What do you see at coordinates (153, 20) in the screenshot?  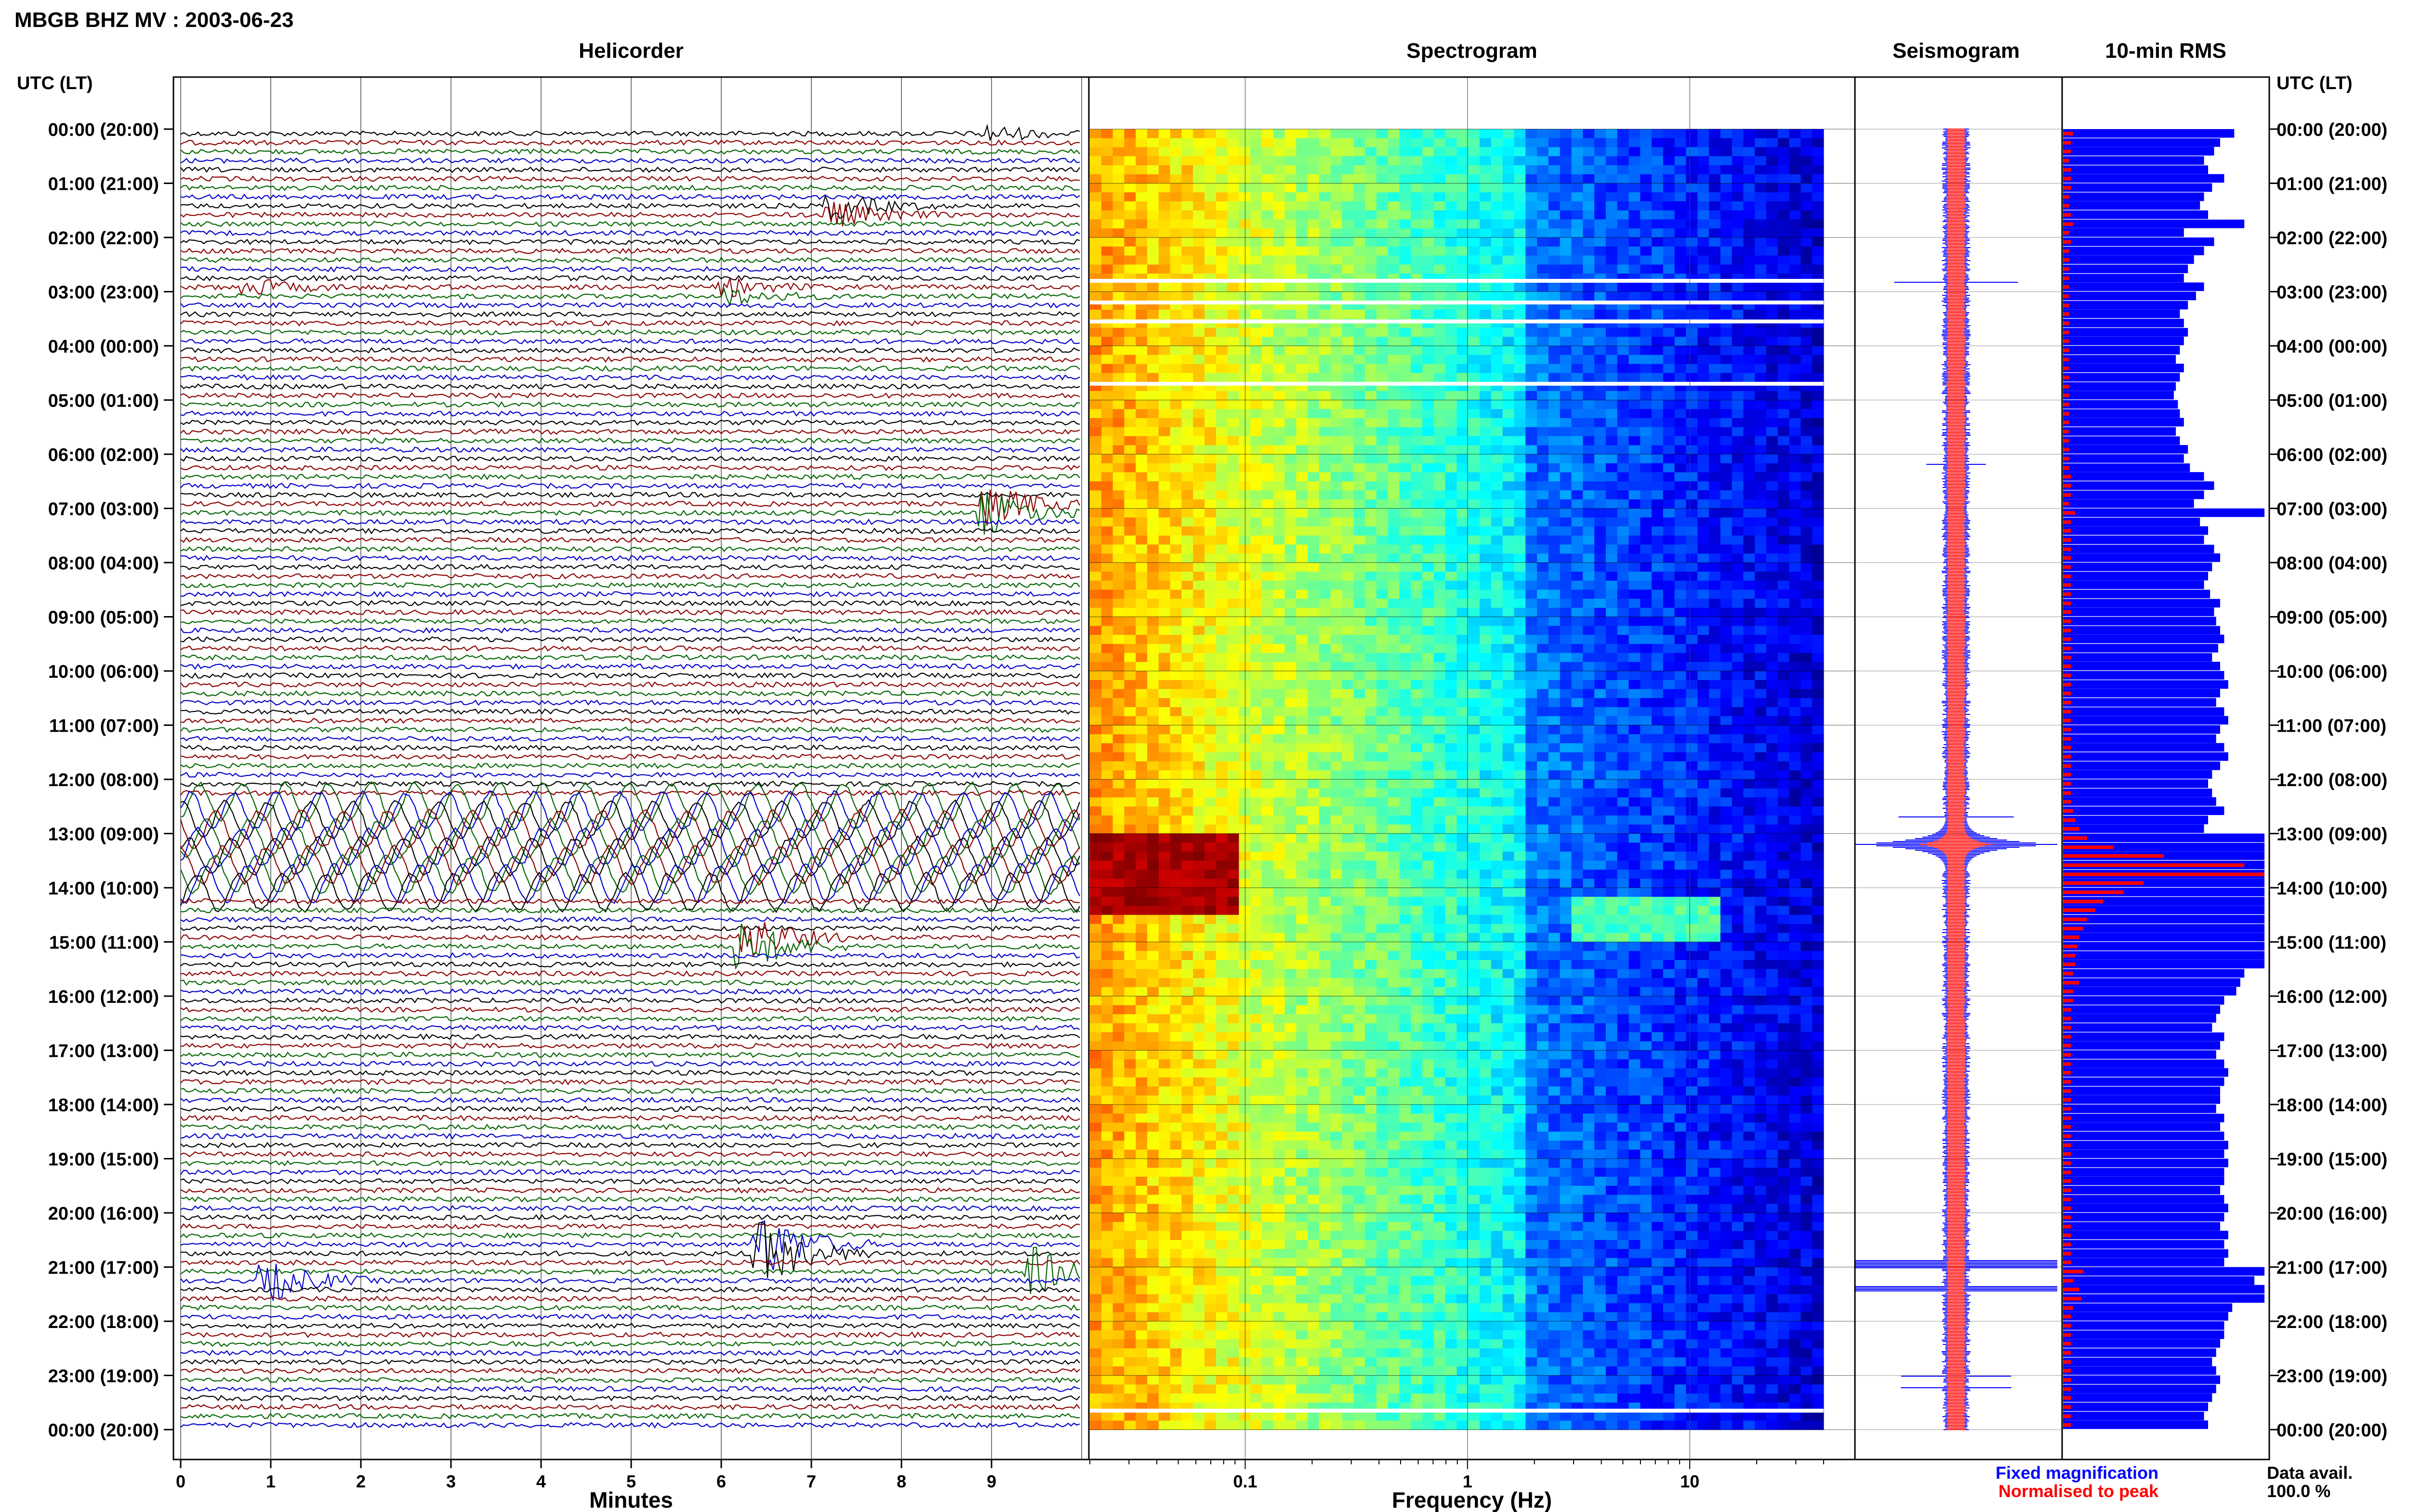 I see `figure-title: MBGB BHZ MV : 2003-06-23` at bounding box center [153, 20].